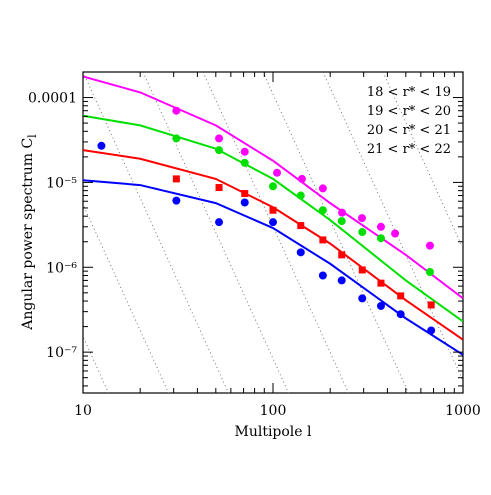  I want to click on x-tick-label: 100, so click(273, 411).